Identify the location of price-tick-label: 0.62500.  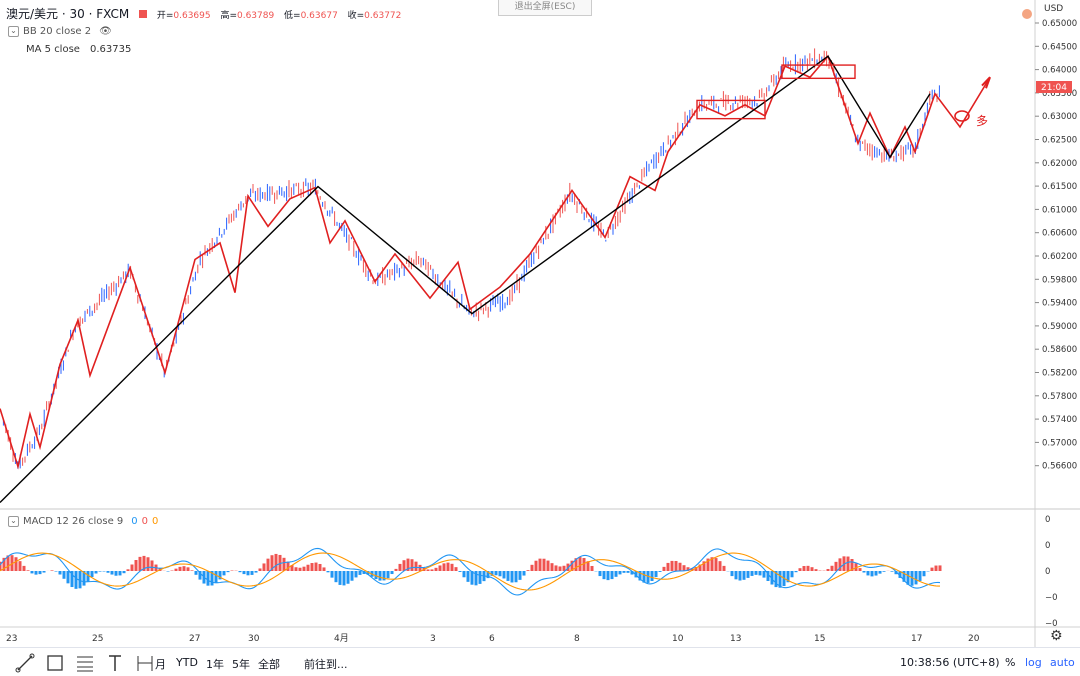
(1059, 141).